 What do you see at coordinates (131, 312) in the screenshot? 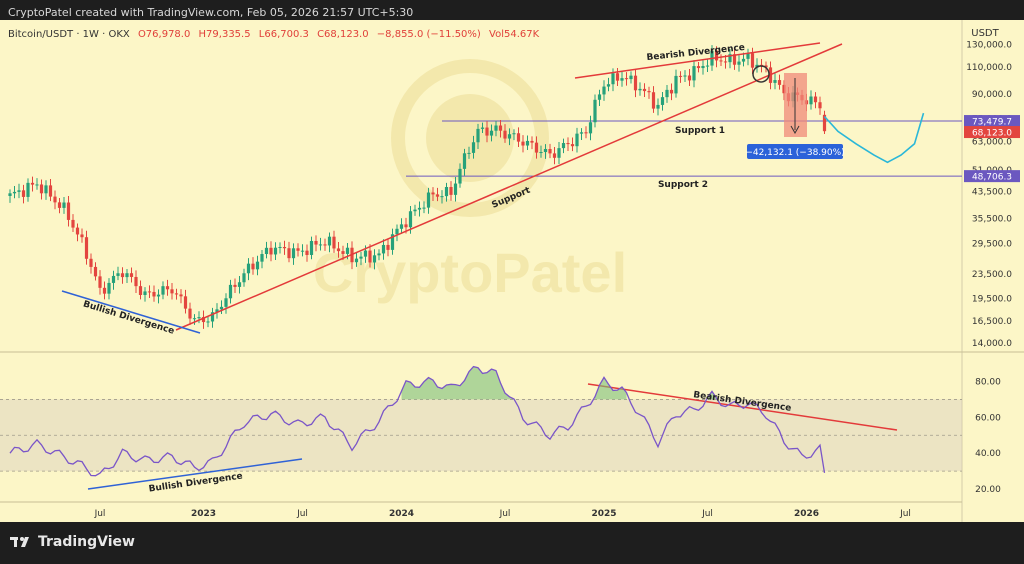
I see `bullish-divergence-trendline` at bounding box center [131, 312].